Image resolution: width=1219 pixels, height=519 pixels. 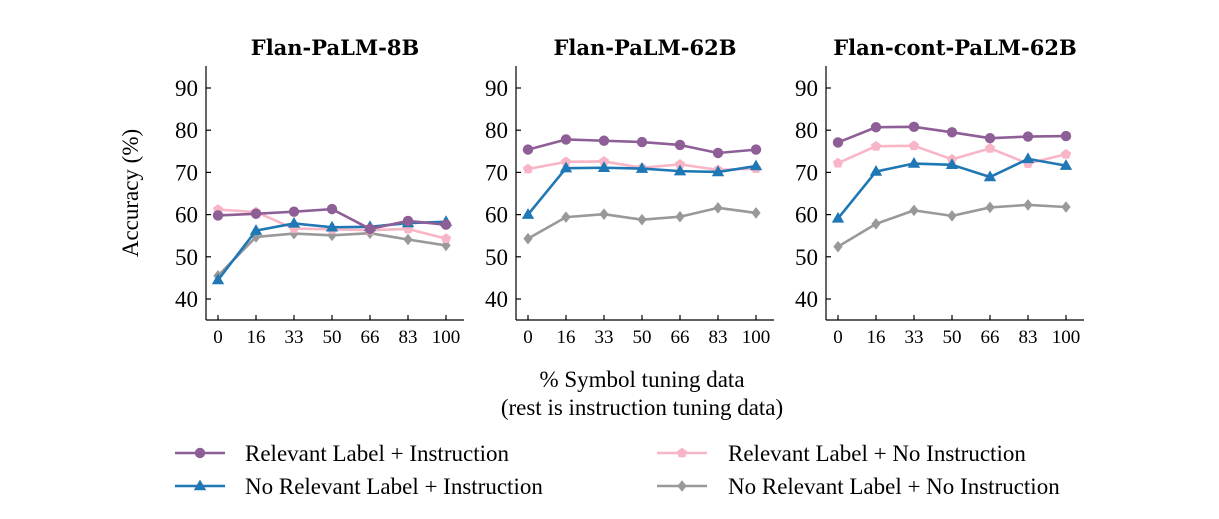 What do you see at coordinates (680, 337) in the screenshot?
I see `x-tick-label: 66` at bounding box center [680, 337].